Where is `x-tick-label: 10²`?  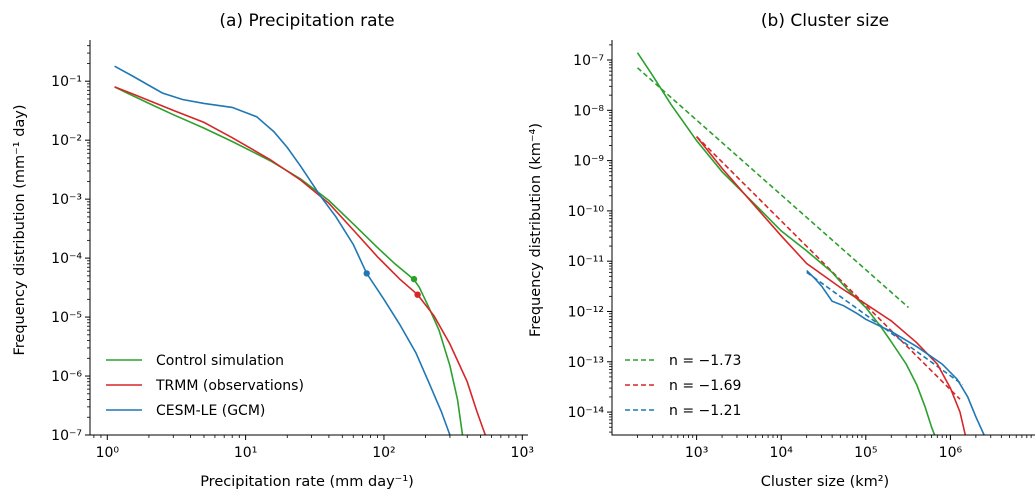 x-tick-label: 10² is located at coordinates (383, 453).